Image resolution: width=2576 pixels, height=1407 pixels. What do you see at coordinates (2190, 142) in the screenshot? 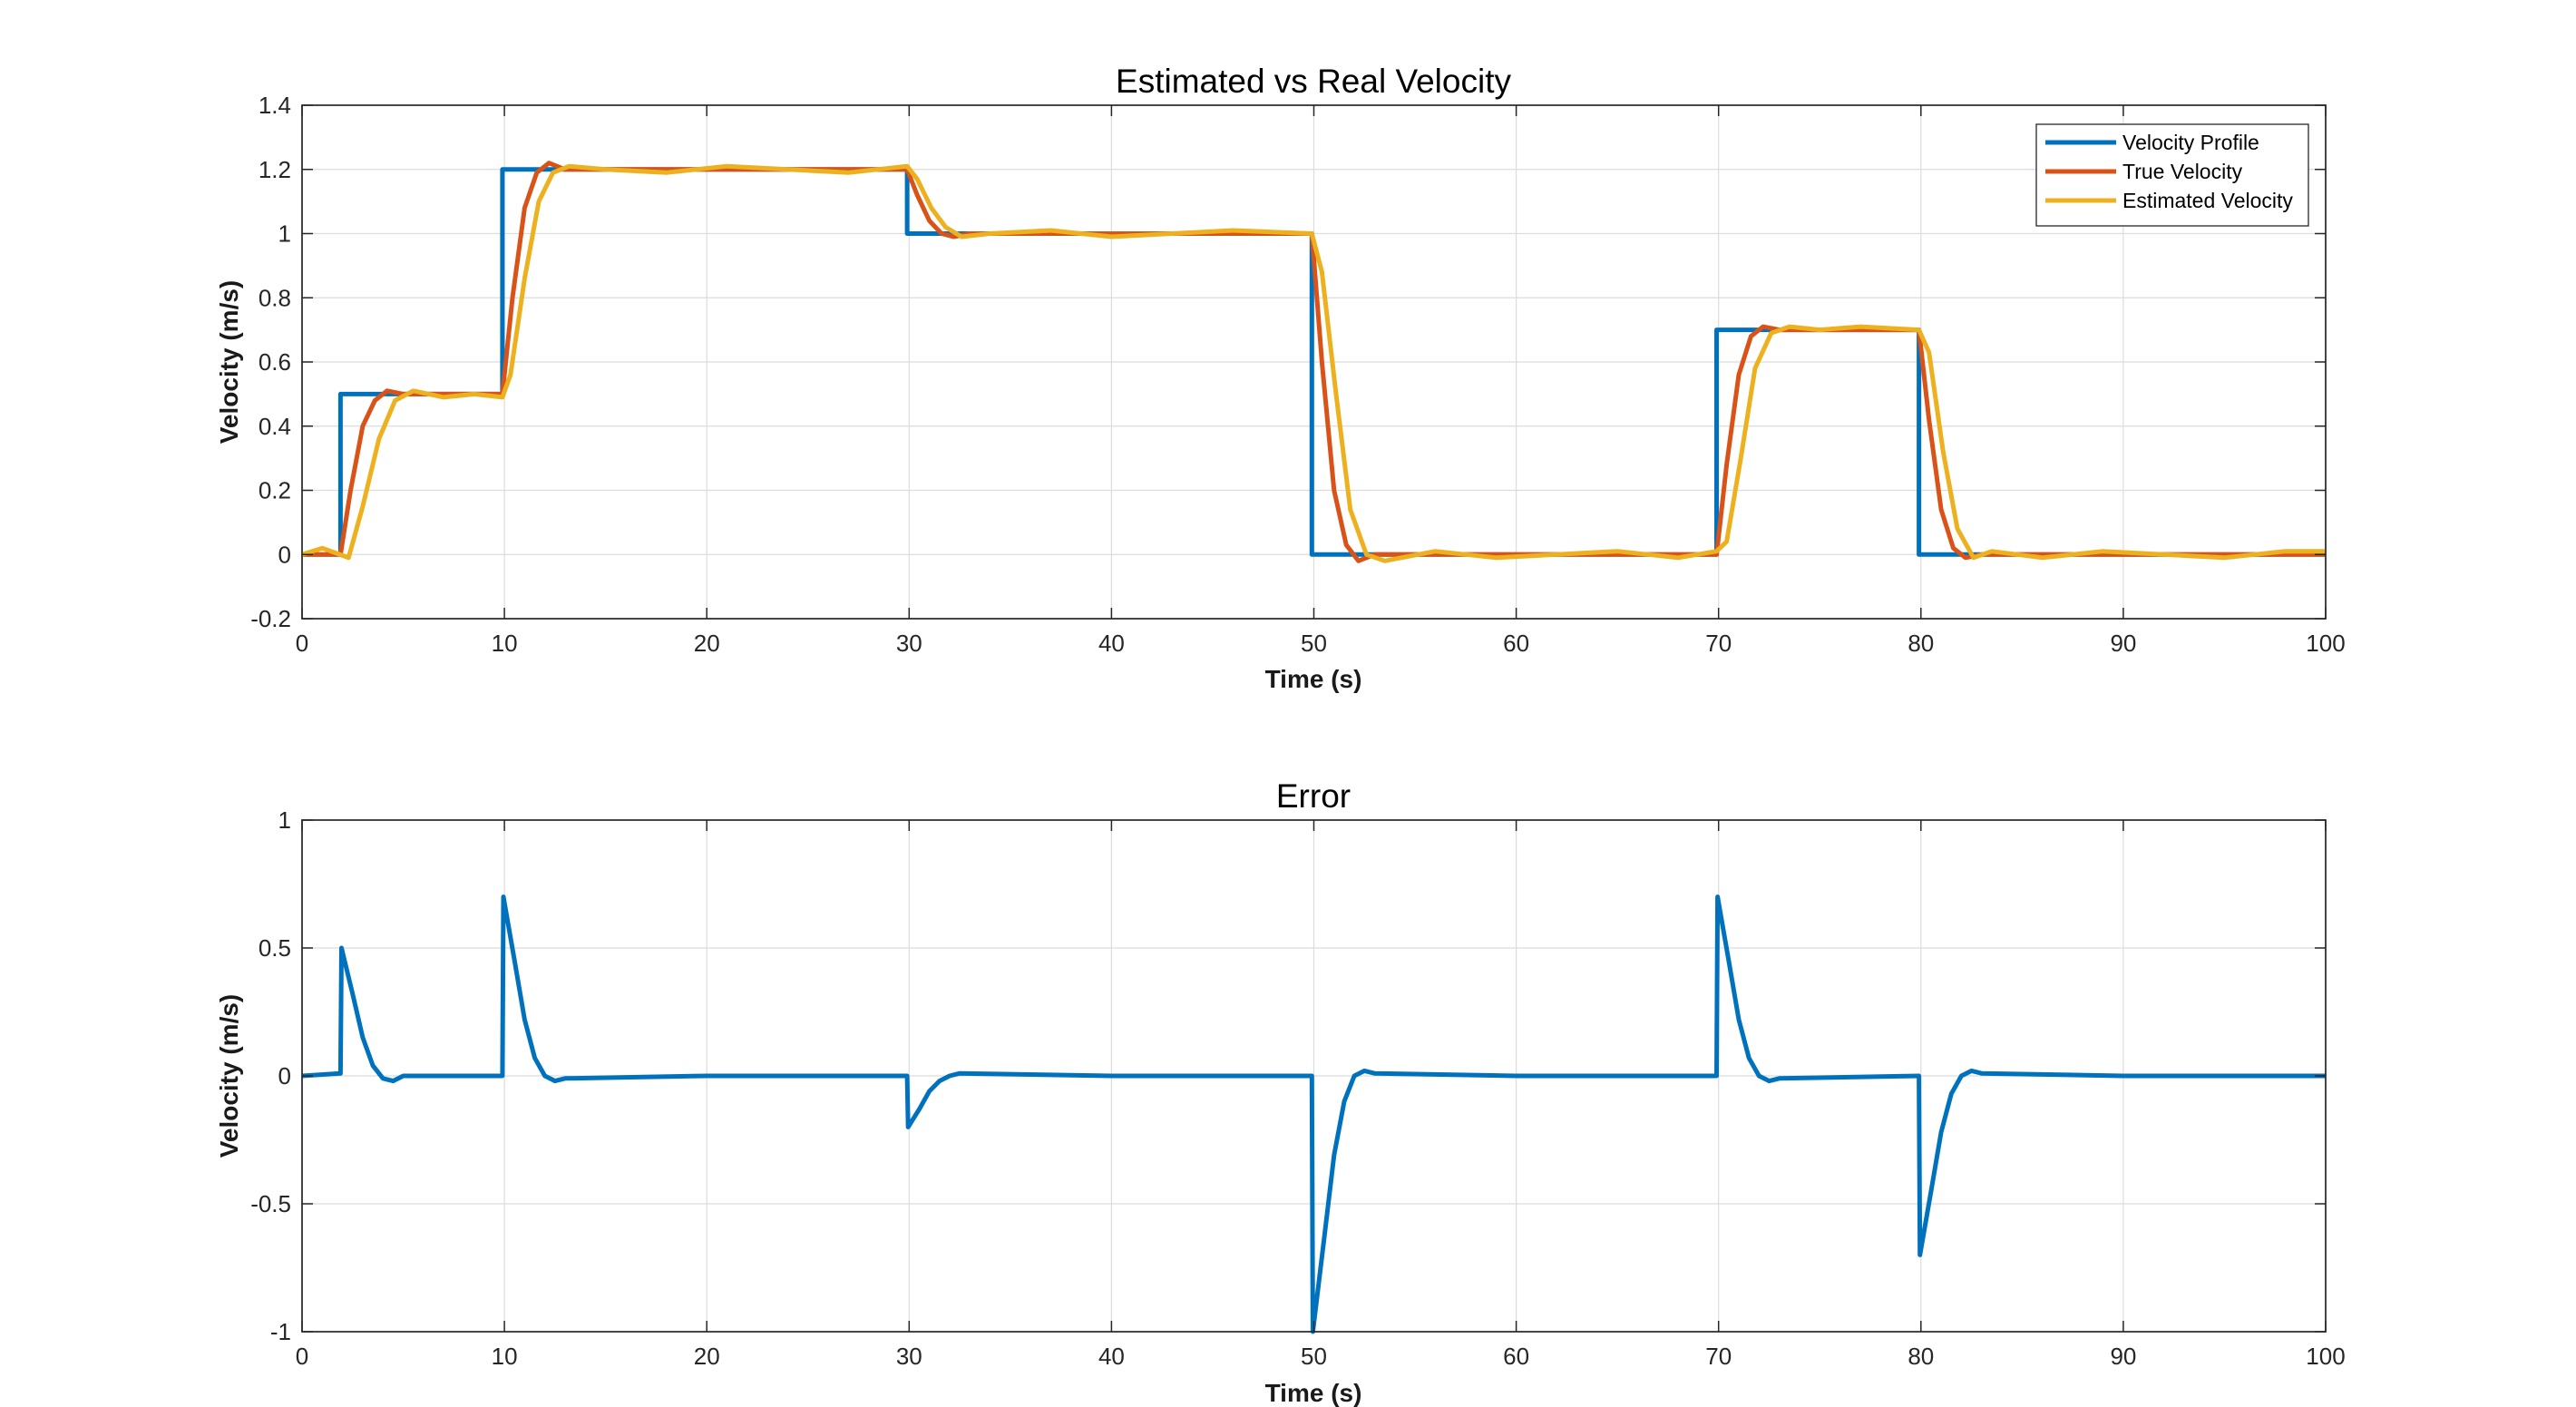
I see `legend-entry-0: Velocity Profile` at bounding box center [2190, 142].